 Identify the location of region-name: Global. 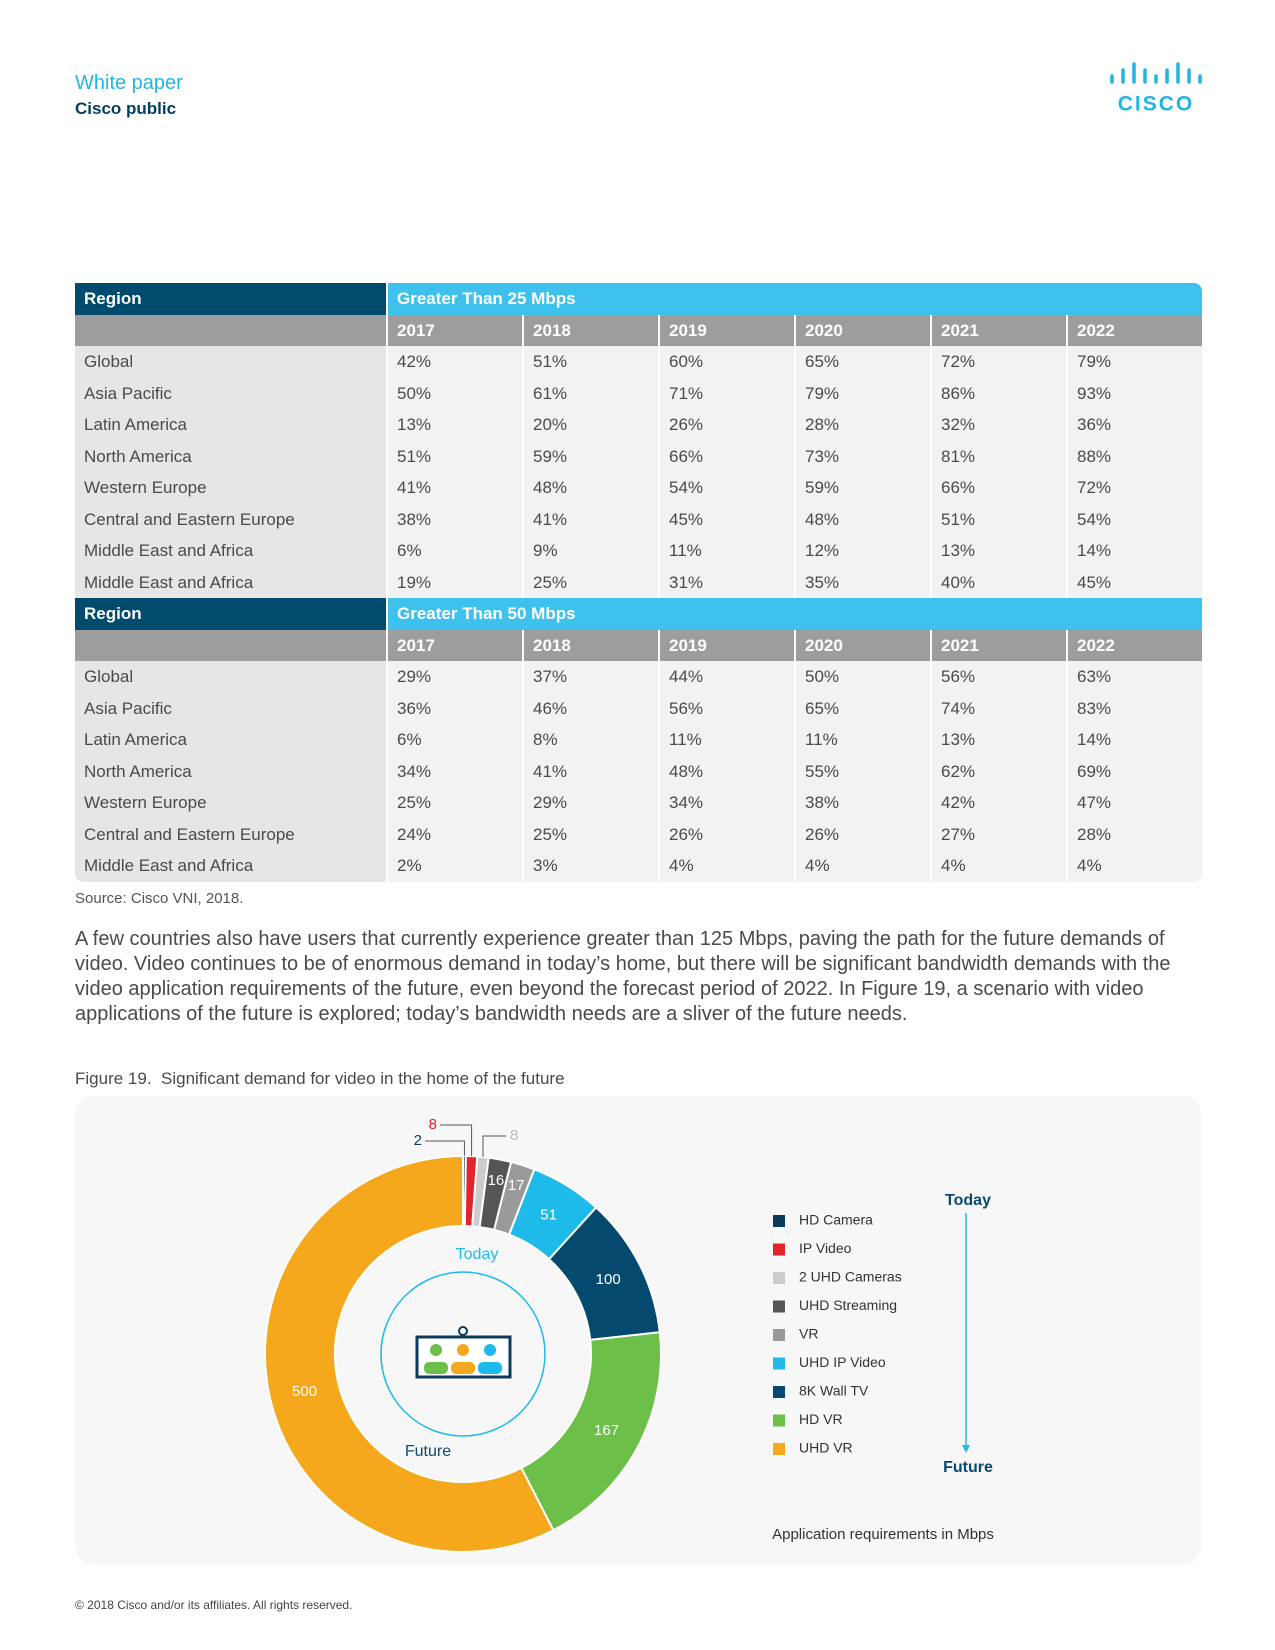
(230, 677).